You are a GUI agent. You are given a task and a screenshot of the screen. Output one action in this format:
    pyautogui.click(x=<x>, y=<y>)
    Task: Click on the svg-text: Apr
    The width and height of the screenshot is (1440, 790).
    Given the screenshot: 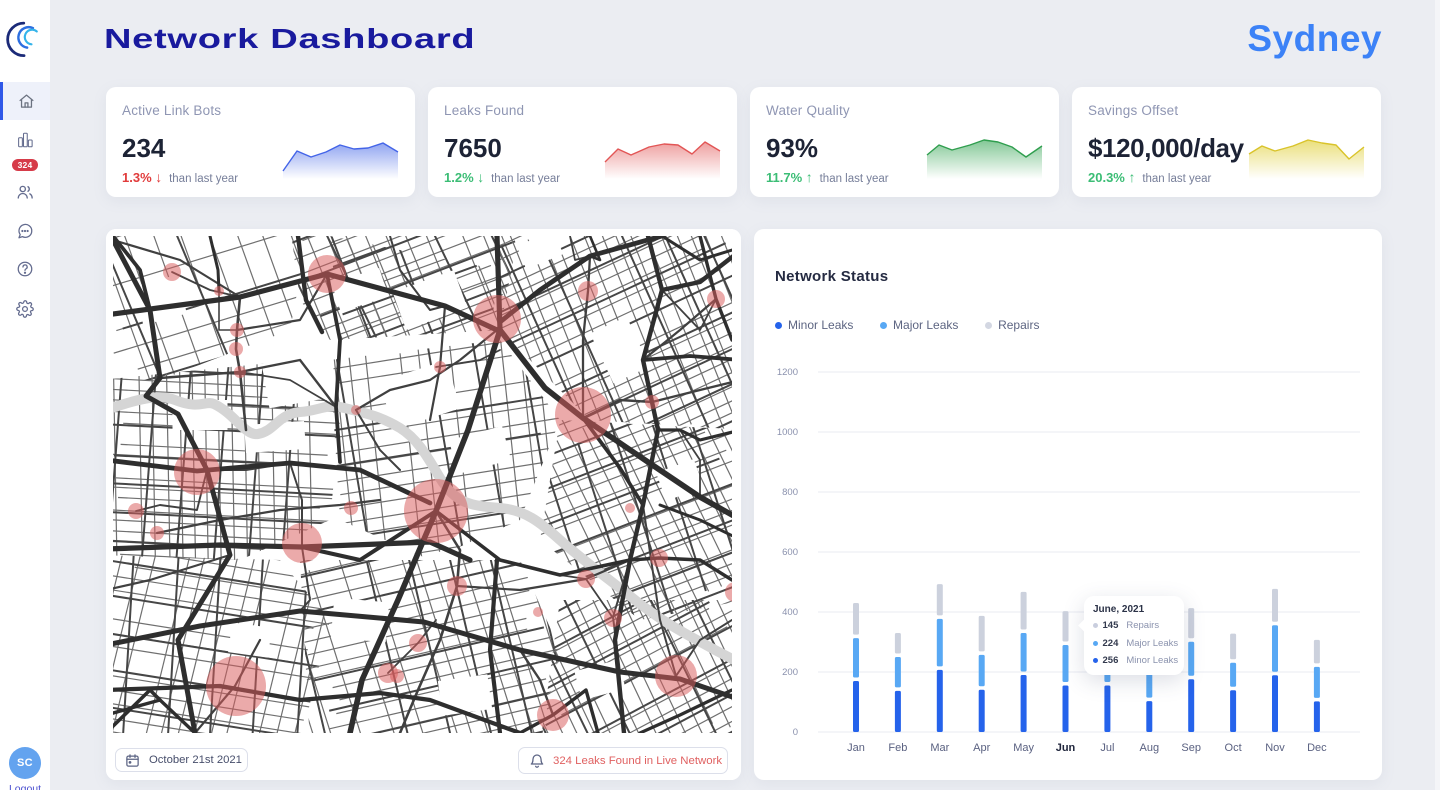 What is the action you would take?
    pyautogui.click(x=981, y=748)
    